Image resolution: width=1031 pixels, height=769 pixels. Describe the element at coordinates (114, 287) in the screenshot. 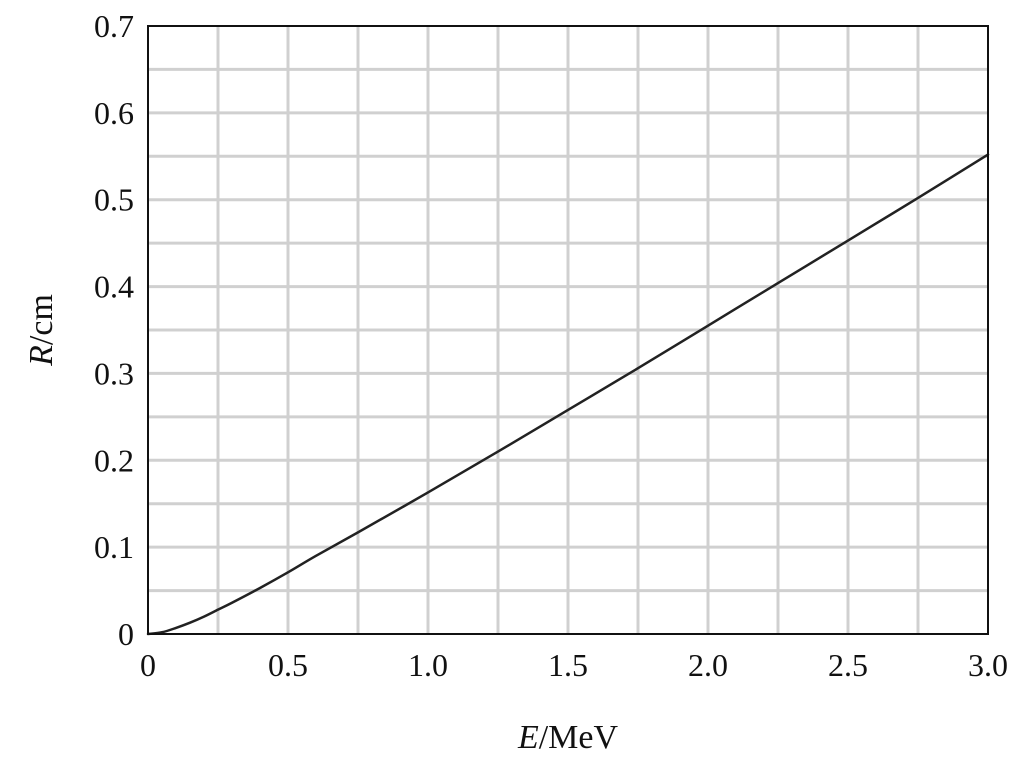

I see `y-tick-label: 0.4` at that location.